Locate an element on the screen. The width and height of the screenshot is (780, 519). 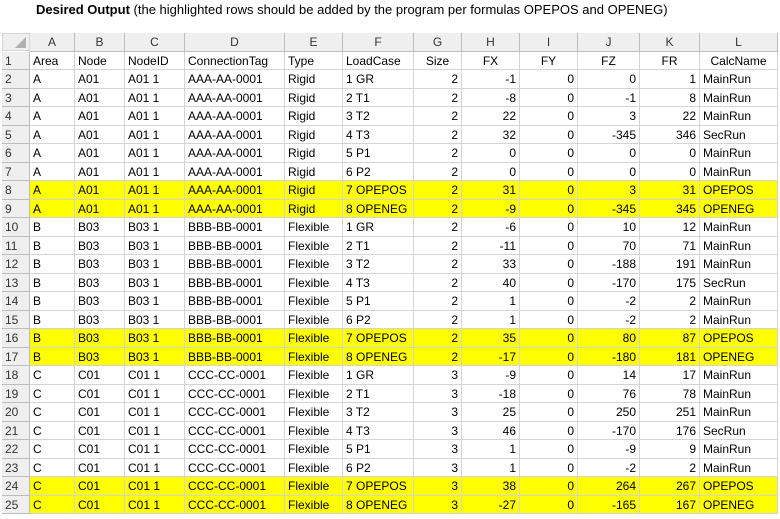
cell: -6 is located at coordinates (491, 227).